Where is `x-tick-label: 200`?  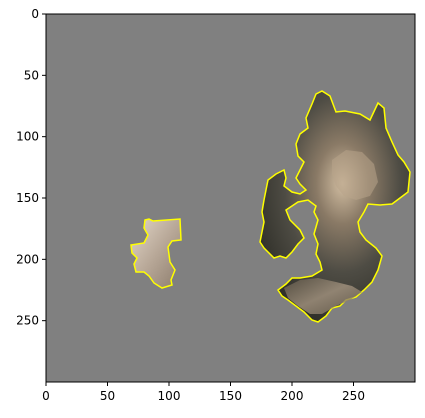 x-tick-label: 200 is located at coordinates (292, 396).